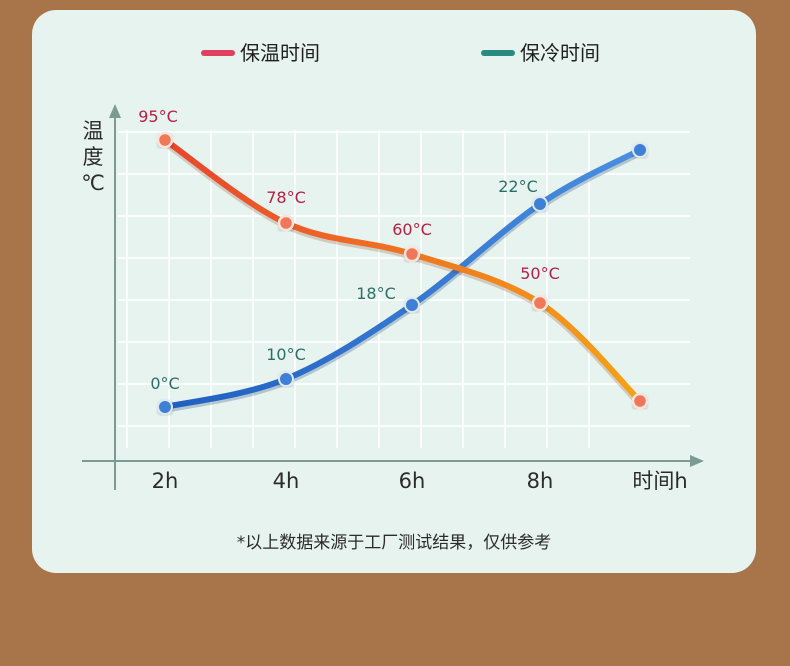  What do you see at coordinates (659, 481) in the screenshot?
I see `x-axis-title: 时间h` at bounding box center [659, 481].